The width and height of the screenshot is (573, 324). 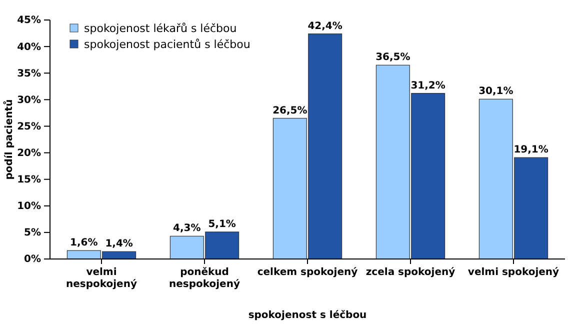 I want to click on y-tick-label: 40%, so click(x=29, y=47).